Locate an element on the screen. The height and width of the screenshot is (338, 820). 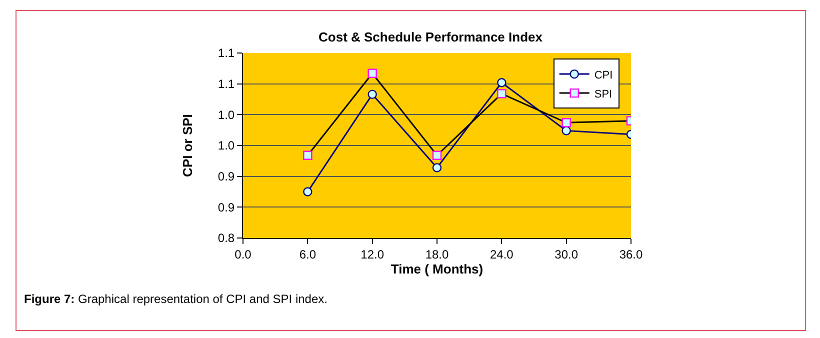
legend-label: SPI is located at coordinates (603, 94).